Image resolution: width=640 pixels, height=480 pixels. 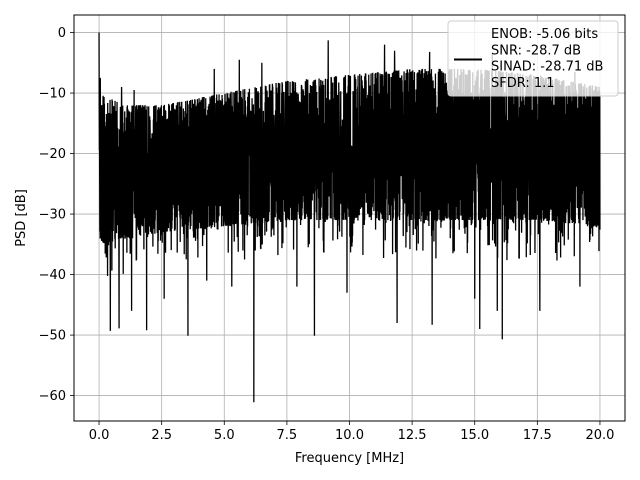 What do you see at coordinates (52, 275) in the screenshot?
I see `y-tick-label: −40` at bounding box center [52, 275].